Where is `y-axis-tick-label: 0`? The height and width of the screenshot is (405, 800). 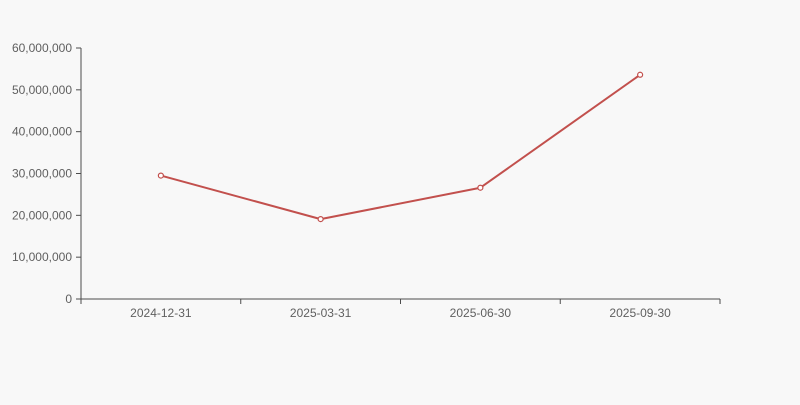 y-axis-tick-label: 0 is located at coordinates (68, 299).